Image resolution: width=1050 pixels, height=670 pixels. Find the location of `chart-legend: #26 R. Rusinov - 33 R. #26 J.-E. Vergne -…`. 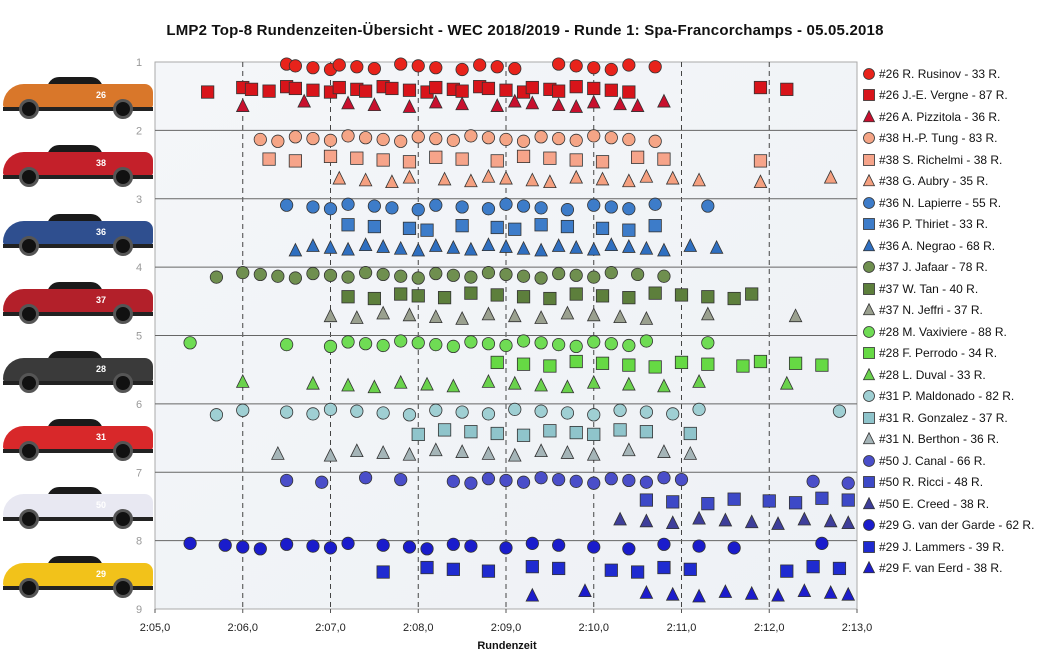

chart-legend: #26 R. Rusinov - 33 R. #26 J.-E. Vergne -… is located at coordinates (956, 321).